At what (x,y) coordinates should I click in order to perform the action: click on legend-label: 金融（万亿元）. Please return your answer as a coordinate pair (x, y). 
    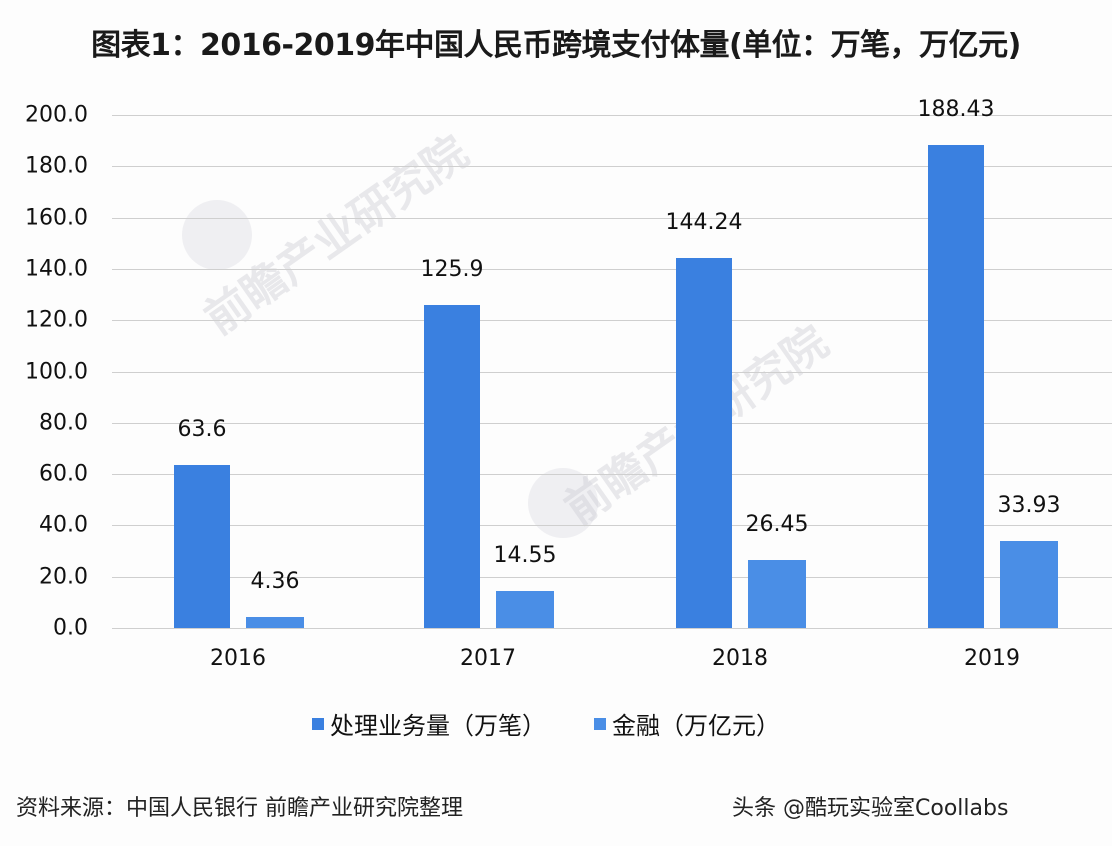
    Looking at the image, I should click on (696, 726).